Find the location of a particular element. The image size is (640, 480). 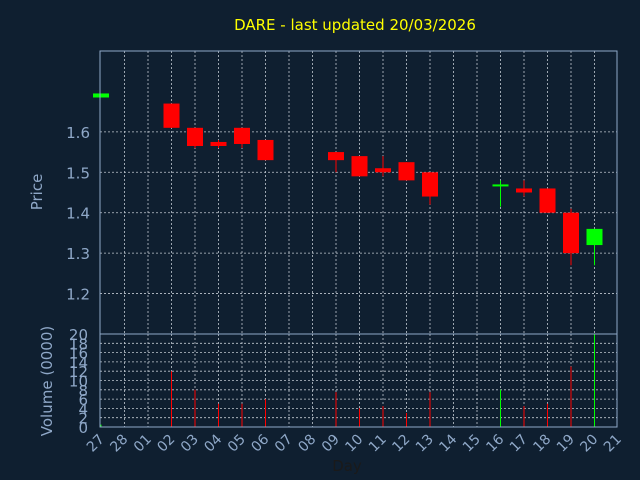

price-y-tick-labels: 1.2 1.3 1.4 1.5 1.6 is located at coordinates (78, 214).